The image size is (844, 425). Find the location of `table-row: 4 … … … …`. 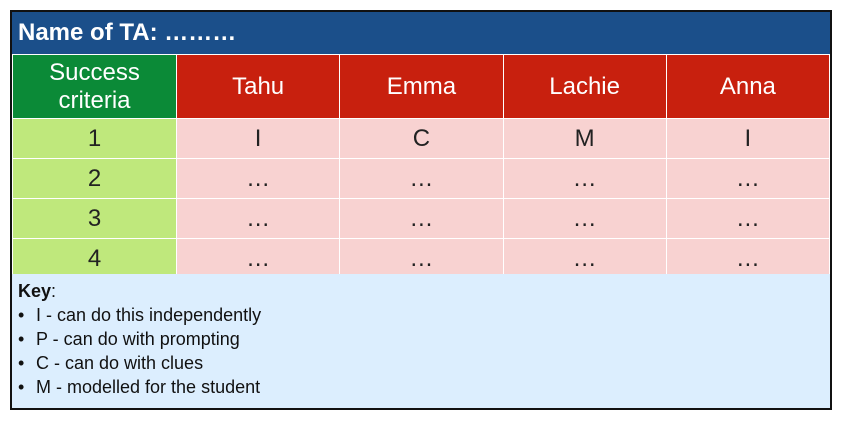

table-row: 4 … … … … is located at coordinates (421, 258).